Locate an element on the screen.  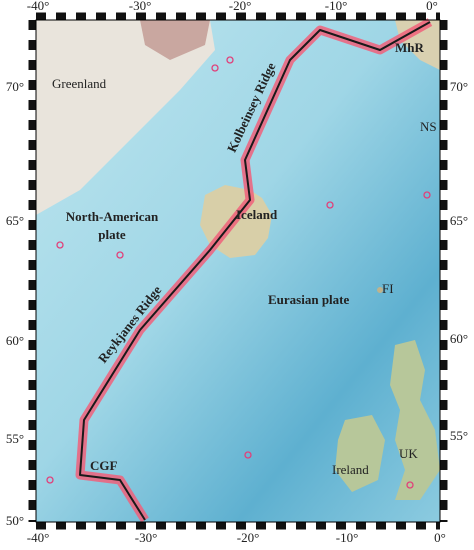
place-label: Ireland is located at coordinates (350, 469).